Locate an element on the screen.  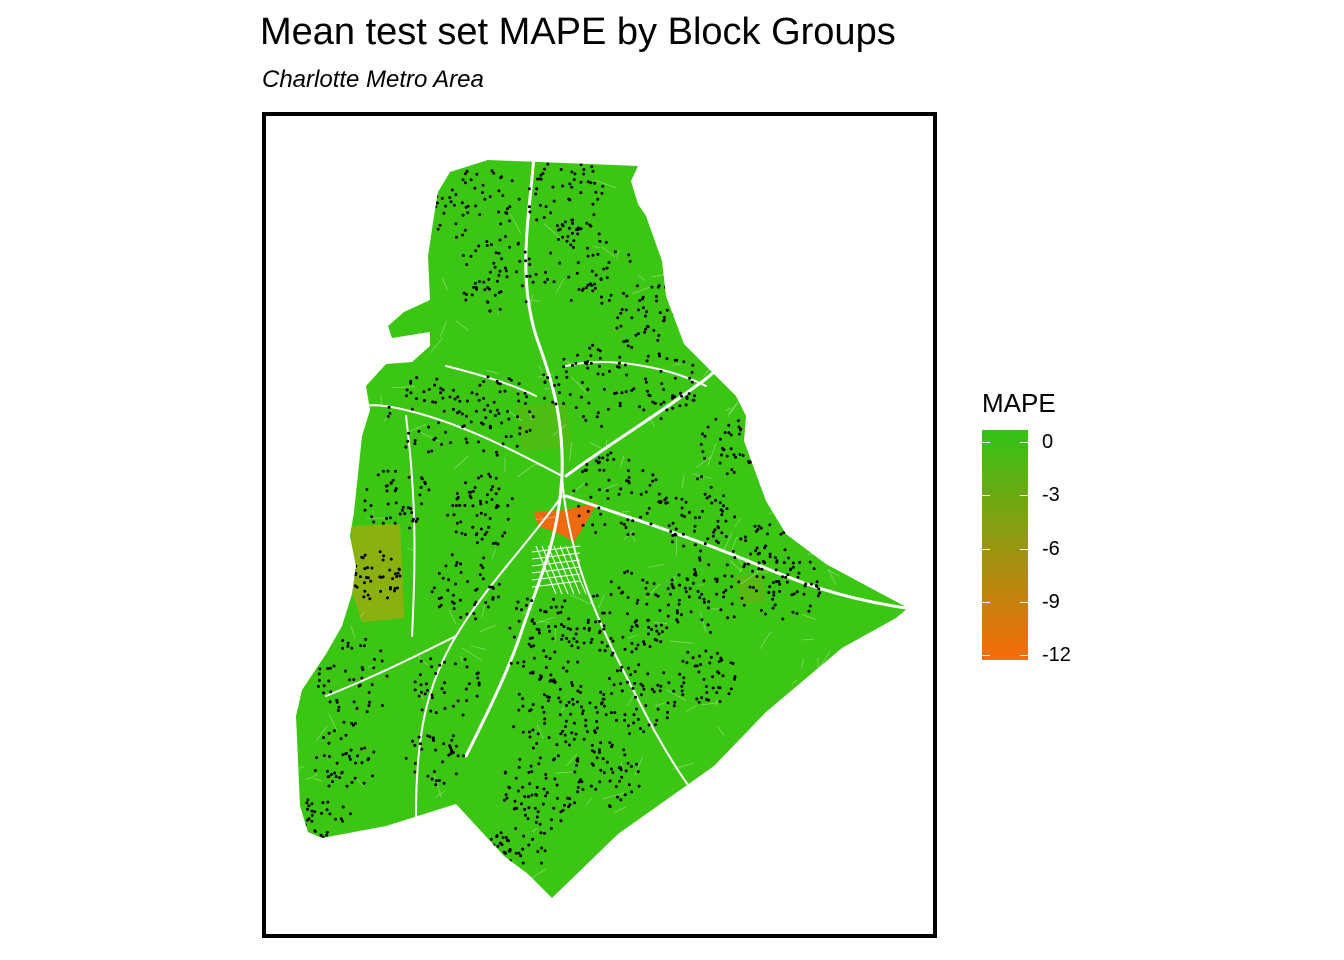
legend: MAPE 0 -3 -6 -9 -12 is located at coordinates (1050, 533).